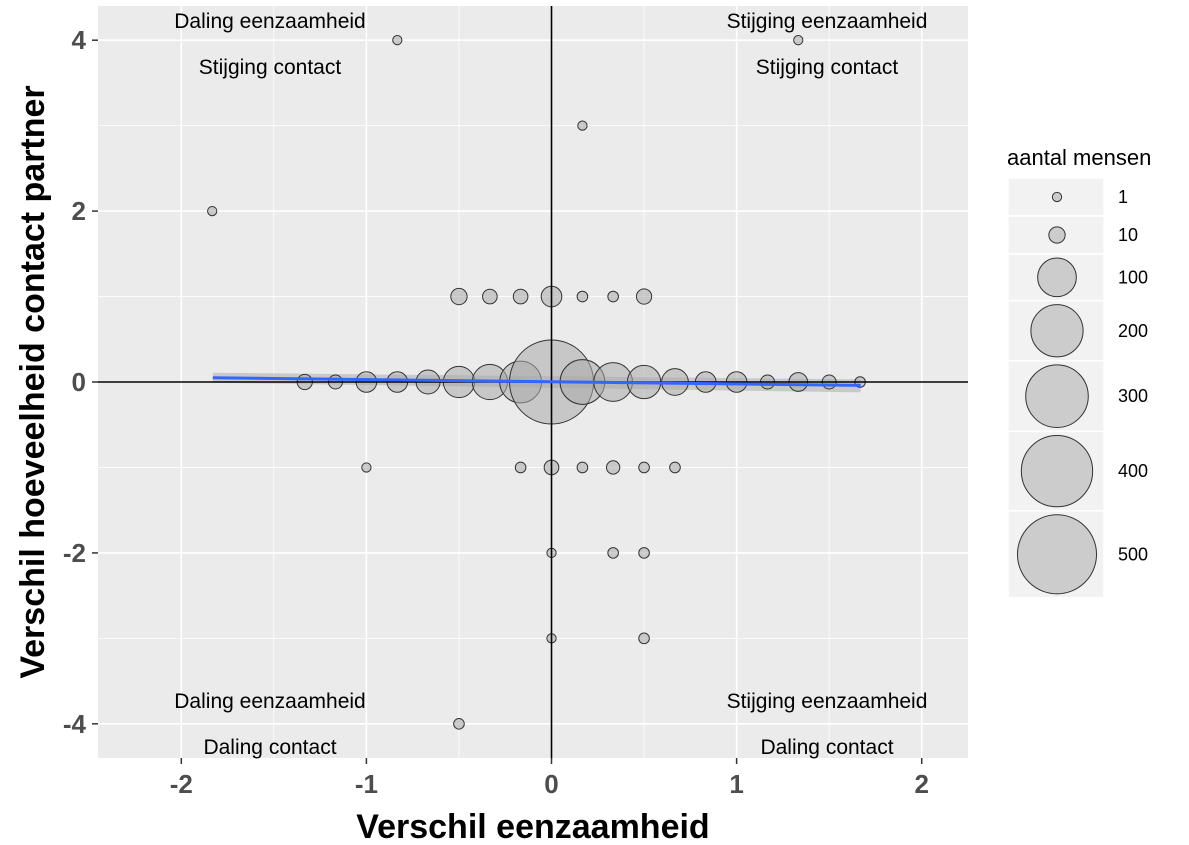 Image resolution: width=1189 pixels, height=845 pixels. I want to click on y-tick-label: 0, so click(79, 382).